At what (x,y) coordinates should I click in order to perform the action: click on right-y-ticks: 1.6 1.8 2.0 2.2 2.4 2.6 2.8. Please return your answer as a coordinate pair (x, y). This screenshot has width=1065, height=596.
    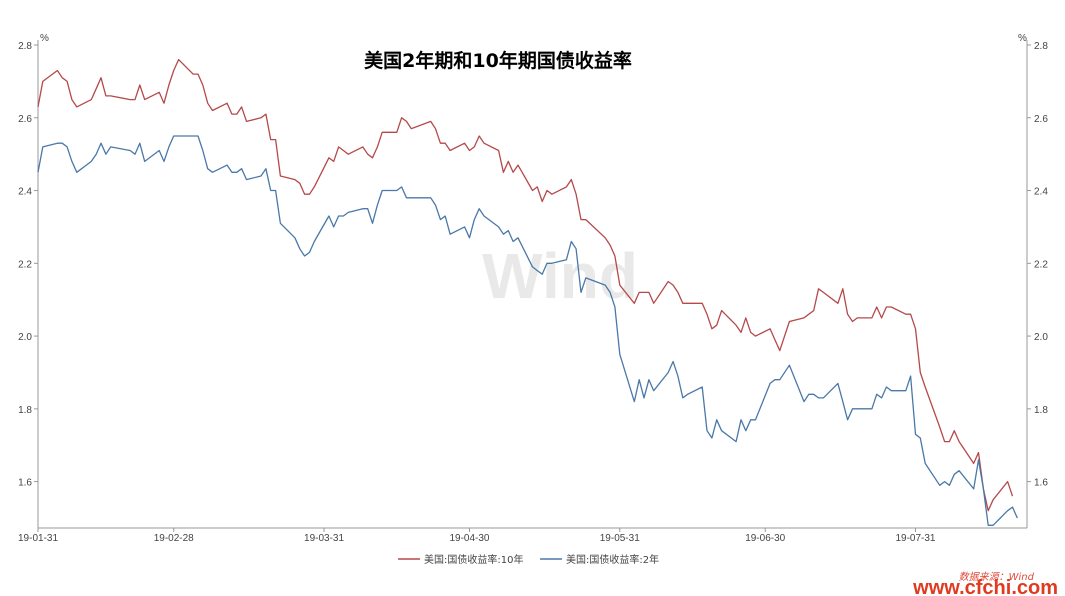
    Looking at the image, I should click on (1037, 265).